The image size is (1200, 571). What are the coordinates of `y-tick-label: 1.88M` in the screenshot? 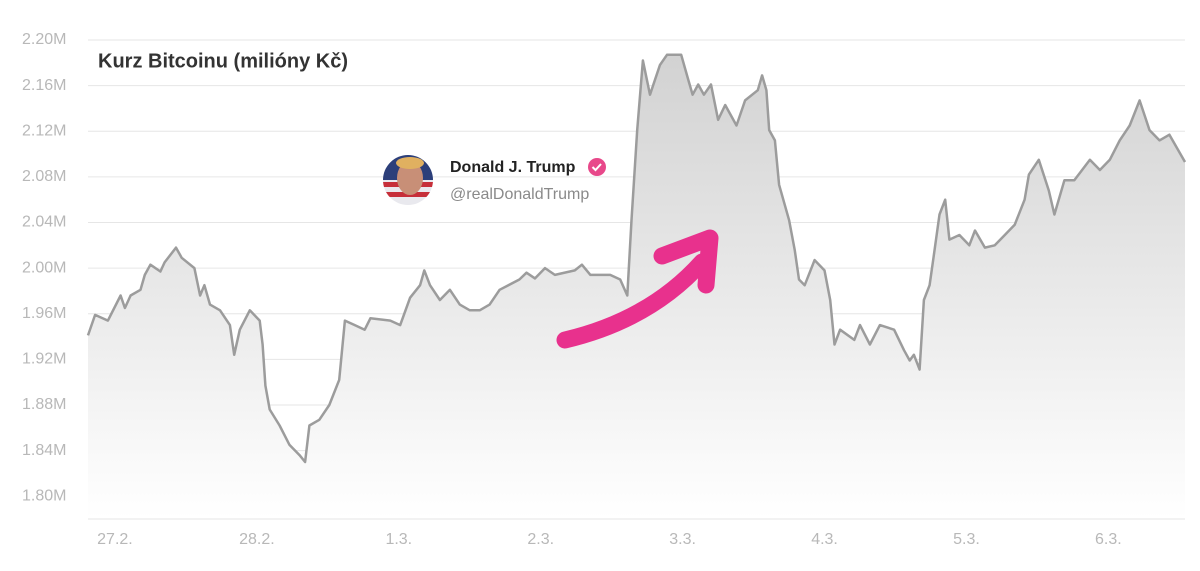 It's located at (44, 404).